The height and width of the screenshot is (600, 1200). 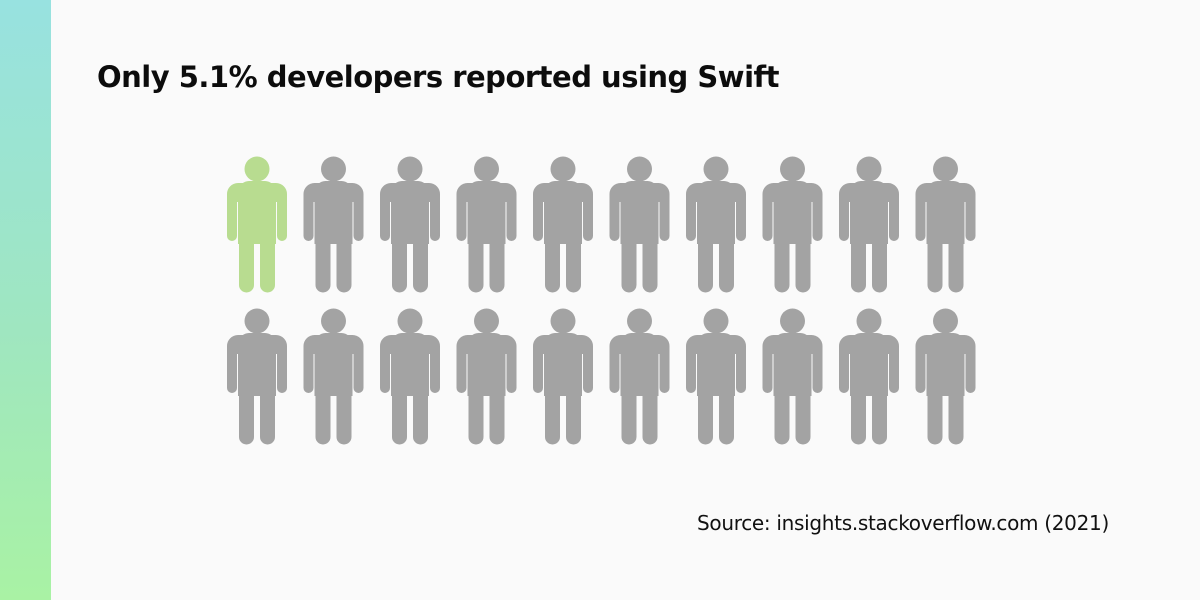 What do you see at coordinates (257, 224) in the screenshot?
I see `person-icon-highlighted` at bounding box center [257, 224].